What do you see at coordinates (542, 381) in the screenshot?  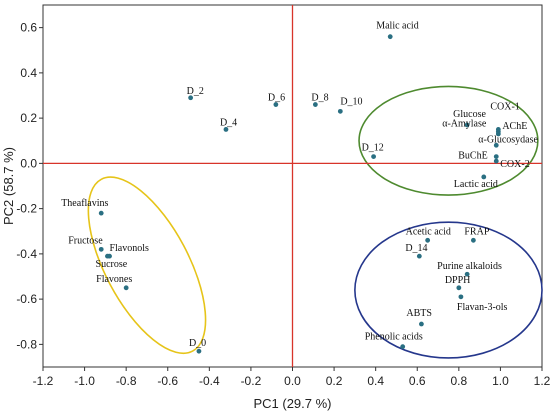 I see `x-tick-label: 1.2` at bounding box center [542, 381].